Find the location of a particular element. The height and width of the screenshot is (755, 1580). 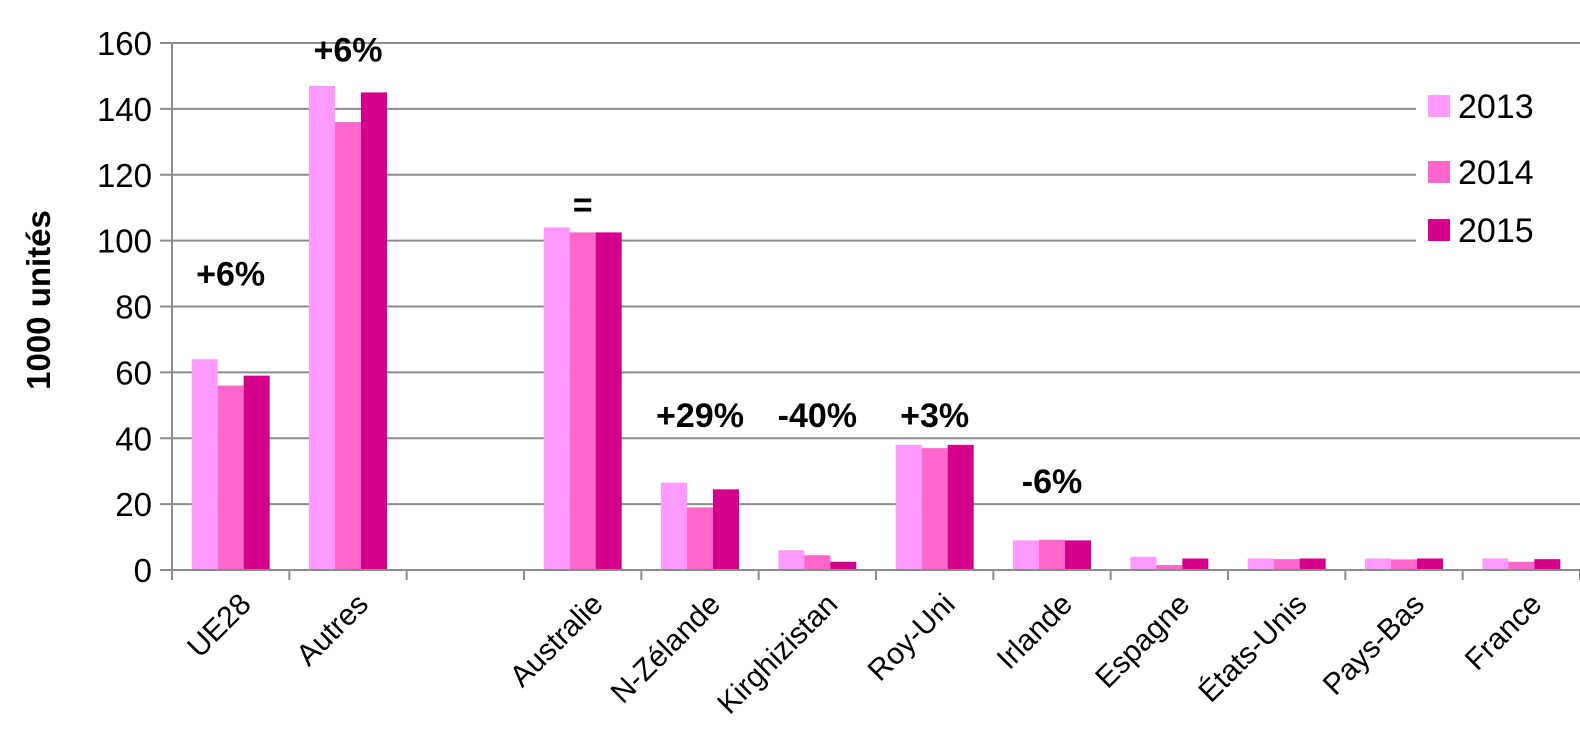

x-tick-label: N-Zélande is located at coordinates (666, 649).